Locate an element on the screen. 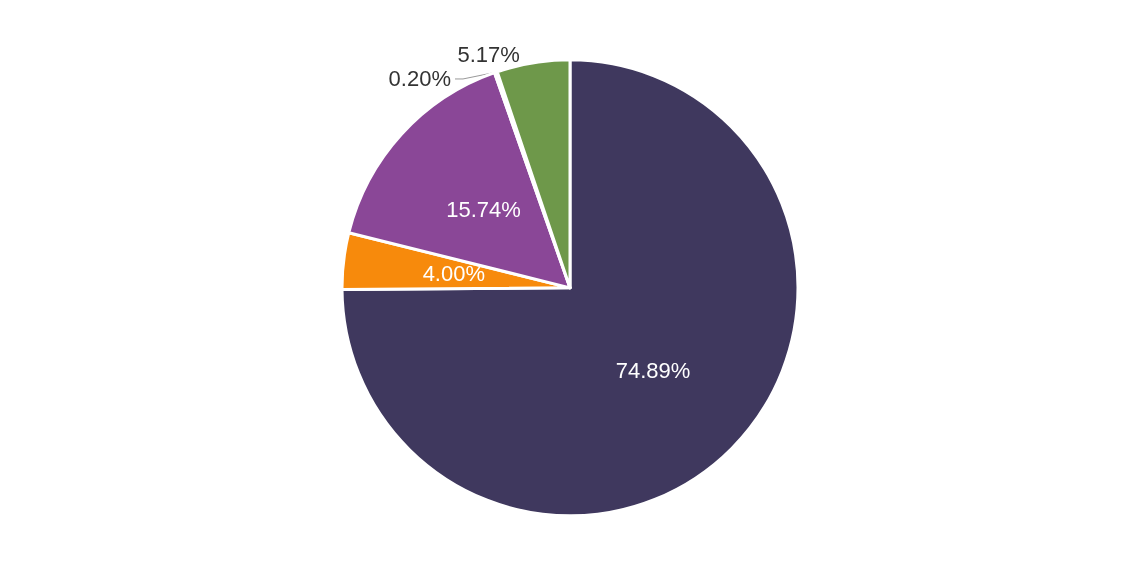 The width and height of the screenshot is (1140, 570). data-label: 4.00% is located at coordinates (454, 274).